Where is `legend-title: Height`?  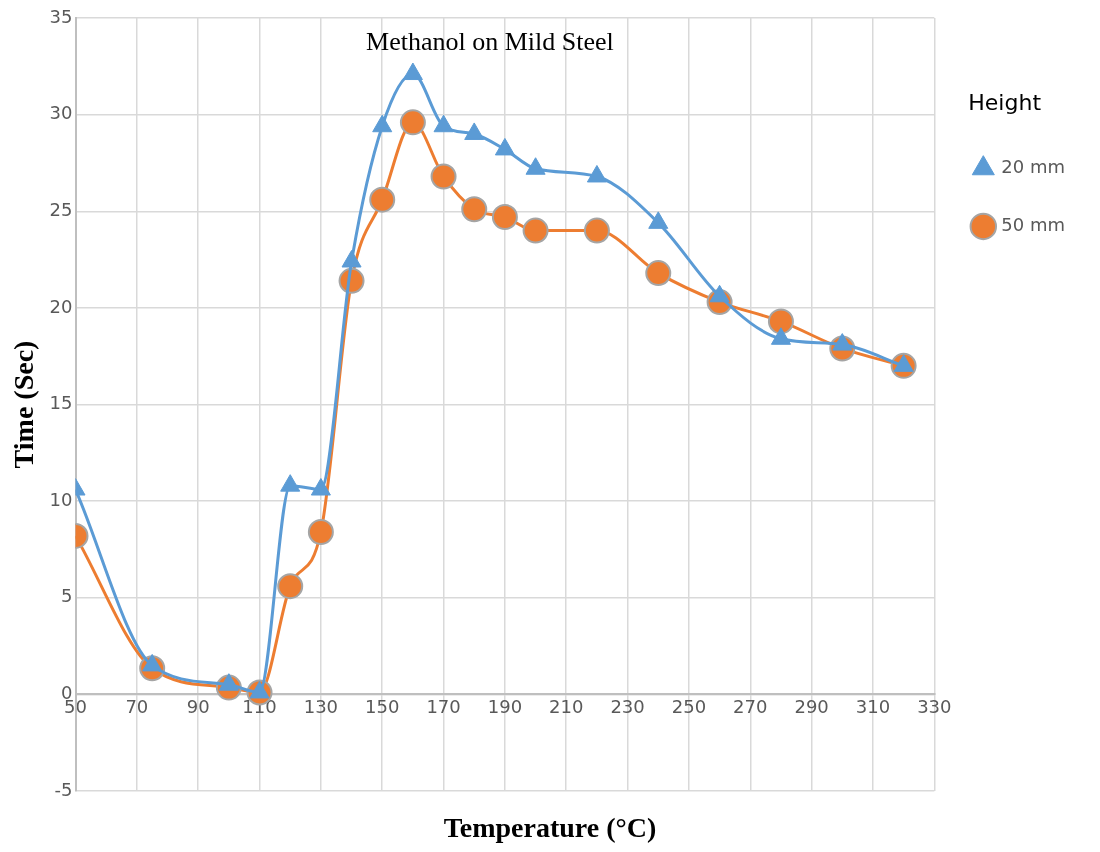 legend-title: Height is located at coordinates (1005, 102).